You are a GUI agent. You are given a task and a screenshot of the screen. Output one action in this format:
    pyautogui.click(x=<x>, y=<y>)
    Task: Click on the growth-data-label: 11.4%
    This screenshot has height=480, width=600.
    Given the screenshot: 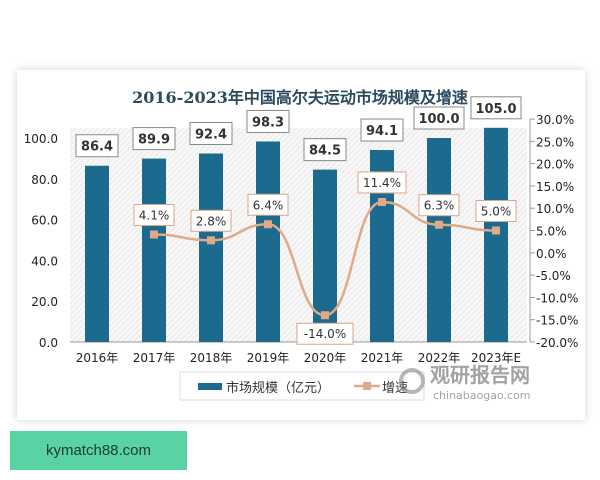 What is the action you would take?
    pyautogui.click(x=382, y=183)
    